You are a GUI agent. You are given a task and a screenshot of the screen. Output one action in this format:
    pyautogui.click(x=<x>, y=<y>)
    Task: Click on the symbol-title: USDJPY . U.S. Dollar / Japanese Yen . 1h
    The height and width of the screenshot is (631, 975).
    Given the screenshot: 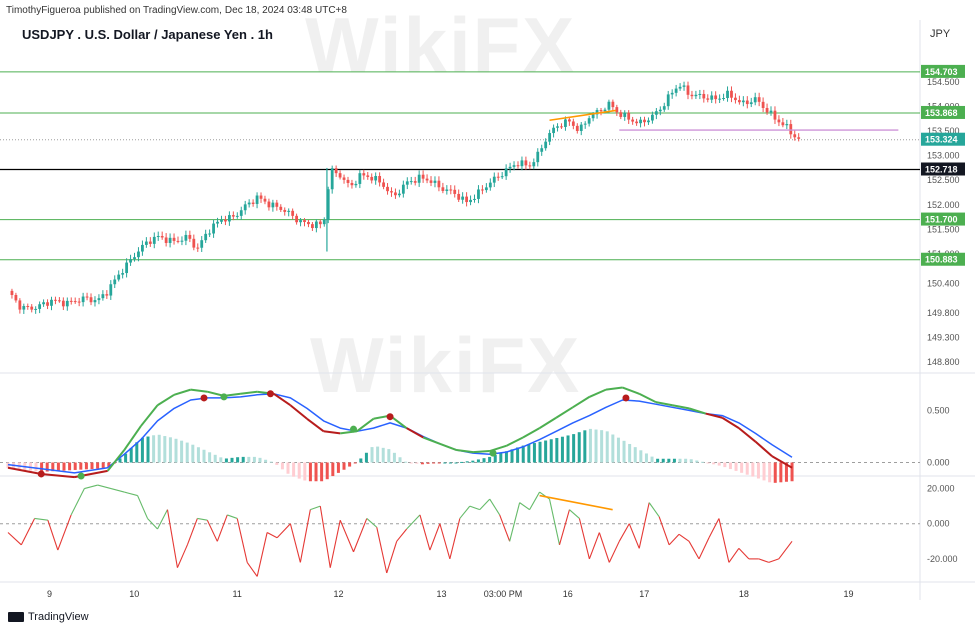 What is the action you would take?
    pyautogui.click(x=147, y=34)
    